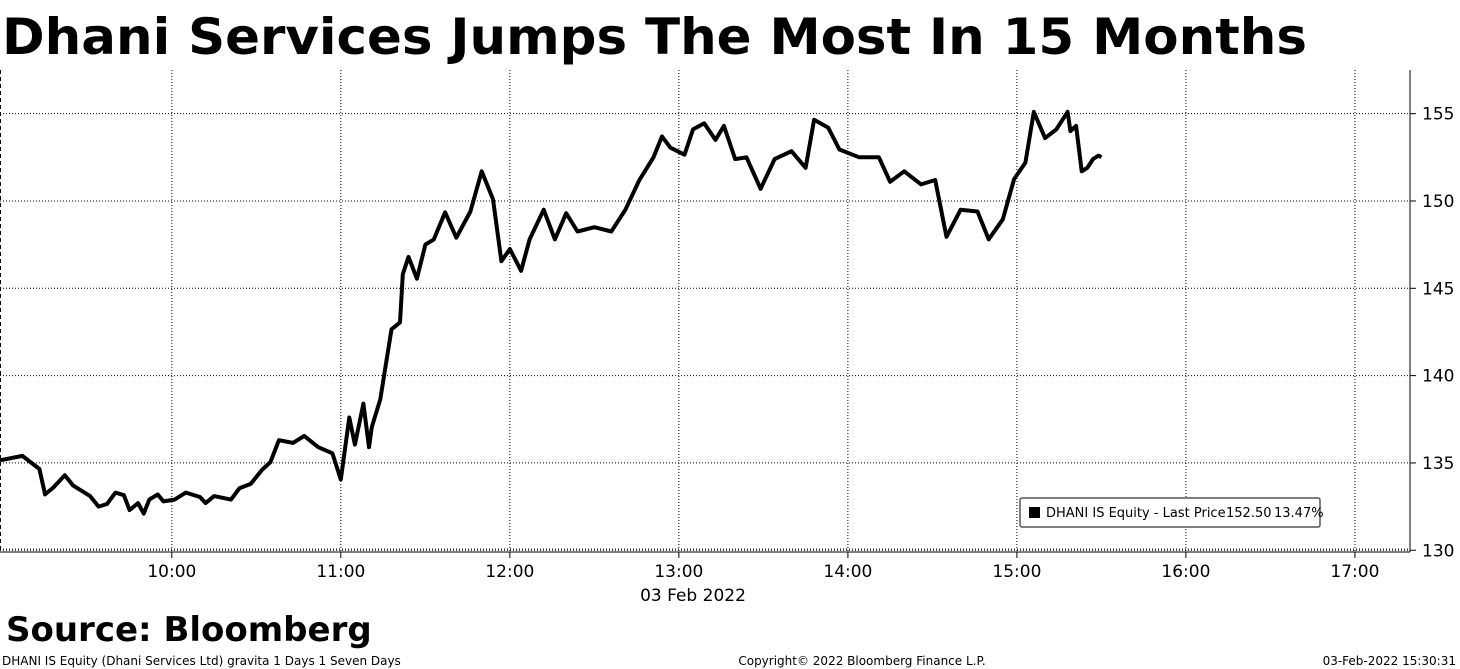 This screenshot has height=669, width=1460. What do you see at coordinates (1016, 572) in the screenshot?
I see `x-tick-label: 15:00` at bounding box center [1016, 572].